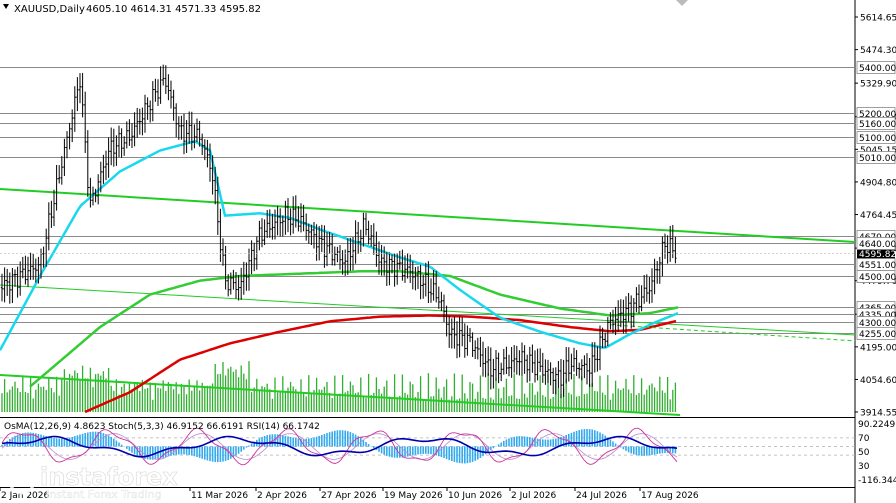 The width and height of the screenshot is (896, 503). Describe the element at coordinates (109, 477) in the screenshot. I see `watermark-brand: instaforex` at that location.